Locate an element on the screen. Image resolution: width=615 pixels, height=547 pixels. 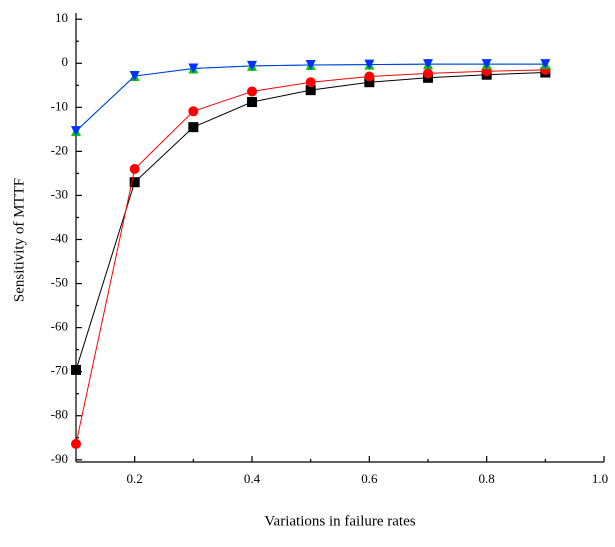
y-tick-label: 0 is located at coordinates (65, 61).